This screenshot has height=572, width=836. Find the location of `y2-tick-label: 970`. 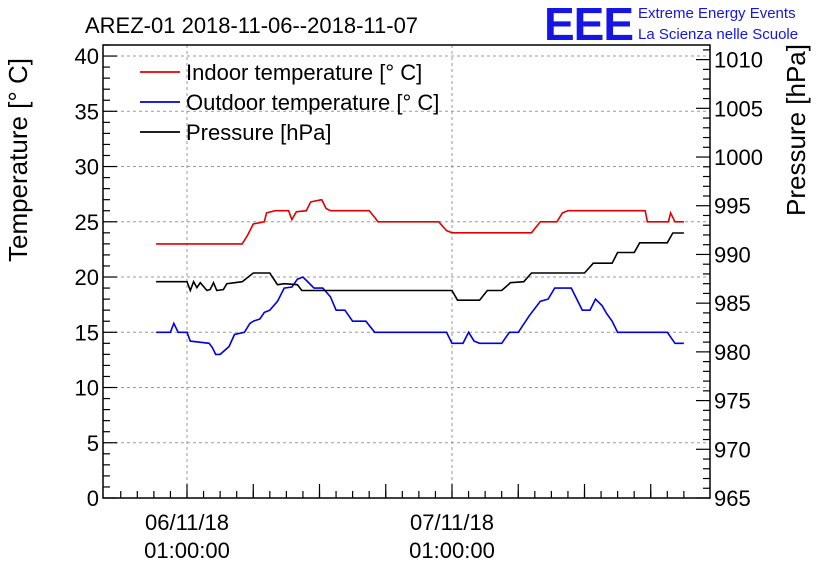

y2-tick-label: 970 is located at coordinates (732, 449).